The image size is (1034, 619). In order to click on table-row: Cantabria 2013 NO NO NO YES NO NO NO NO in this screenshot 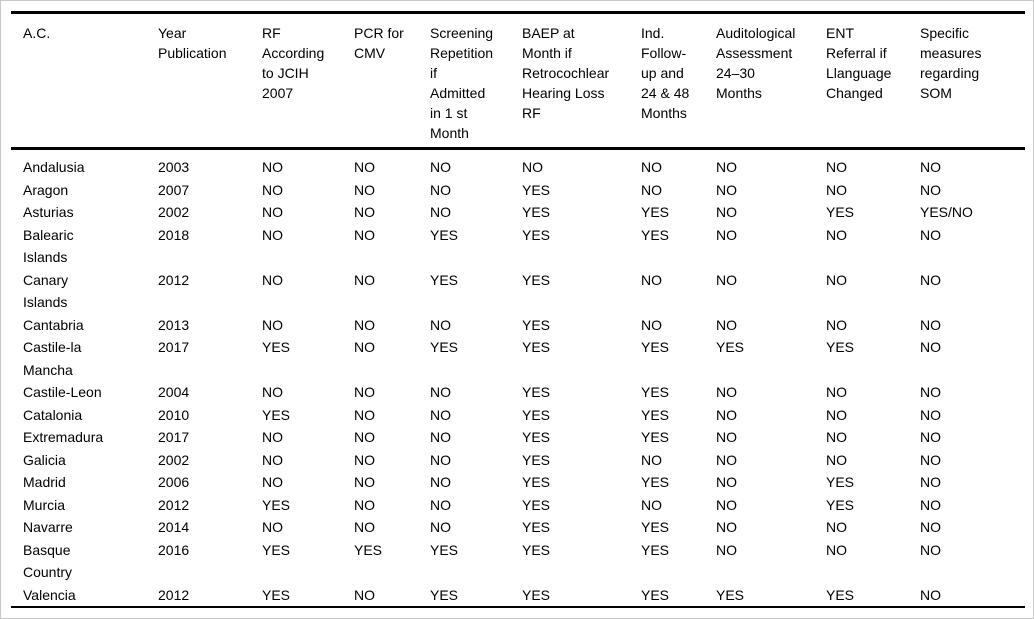, I will do `click(518, 325)`.